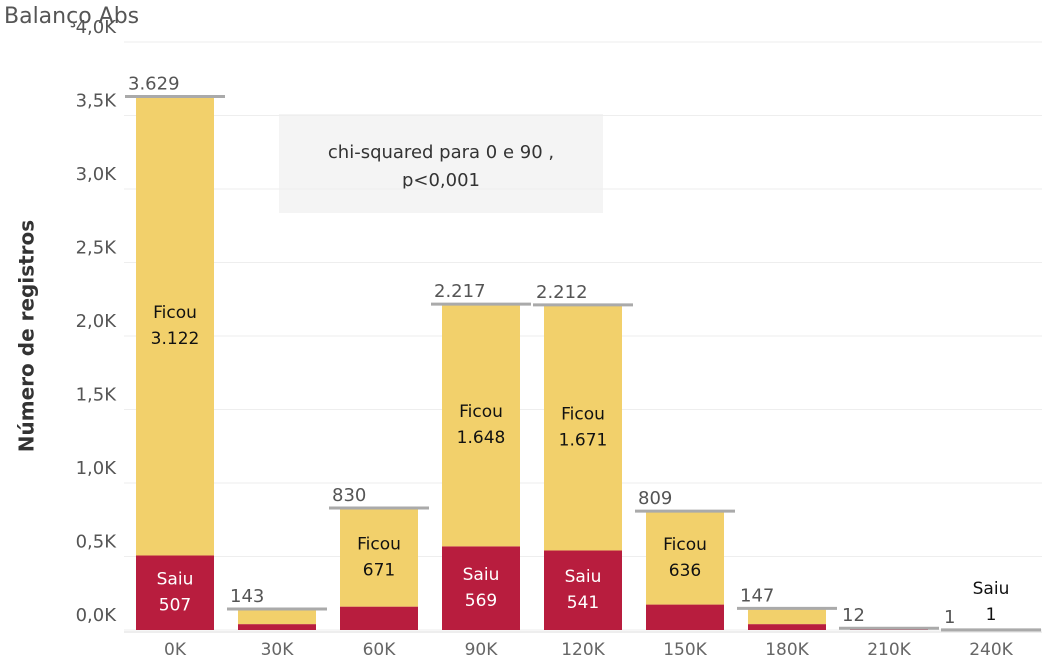  What do you see at coordinates (441, 163) in the screenshot?
I see `annotation-box` at bounding box center [441, 163].